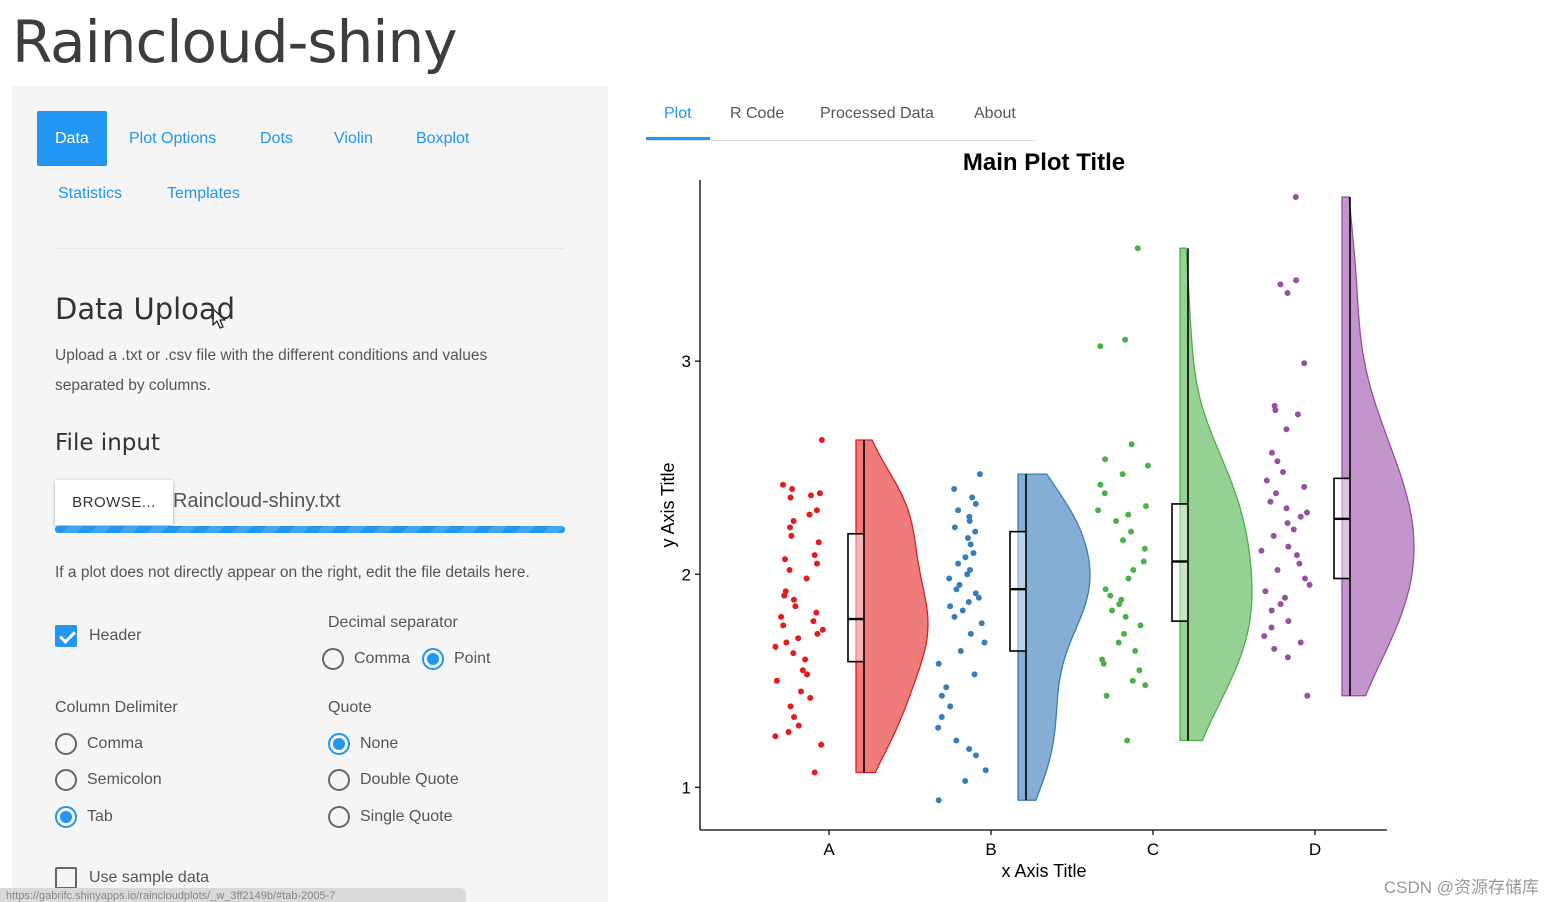  What do you see at coordinates (350, 707) in the screenshot?
I see `quote-label: Quote` at bounding box center [350, 707].